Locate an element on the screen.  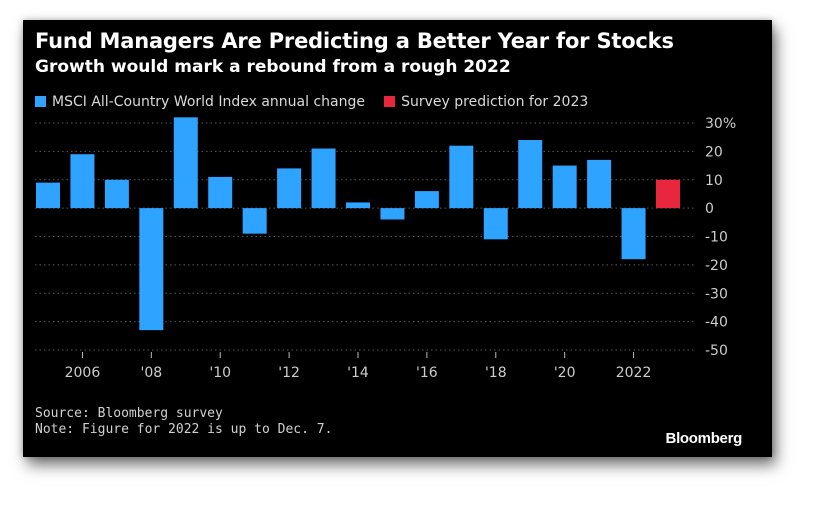
y-tick-label: 30% is located at coordinates (720, 124).